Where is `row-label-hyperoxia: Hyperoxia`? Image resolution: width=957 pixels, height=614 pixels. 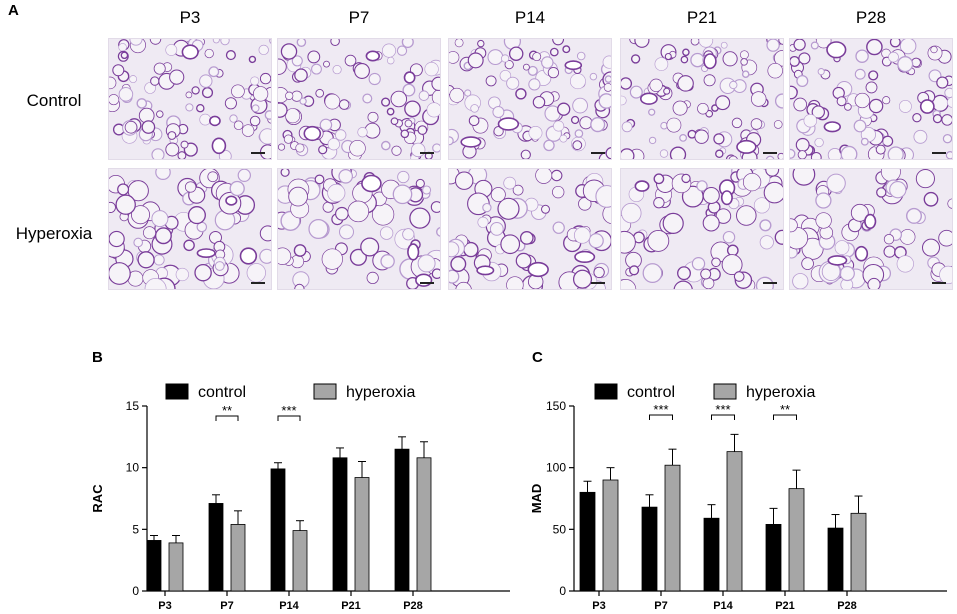 row-label-hyperoxia: Hyperoxia is located at coordinates (54, 233).